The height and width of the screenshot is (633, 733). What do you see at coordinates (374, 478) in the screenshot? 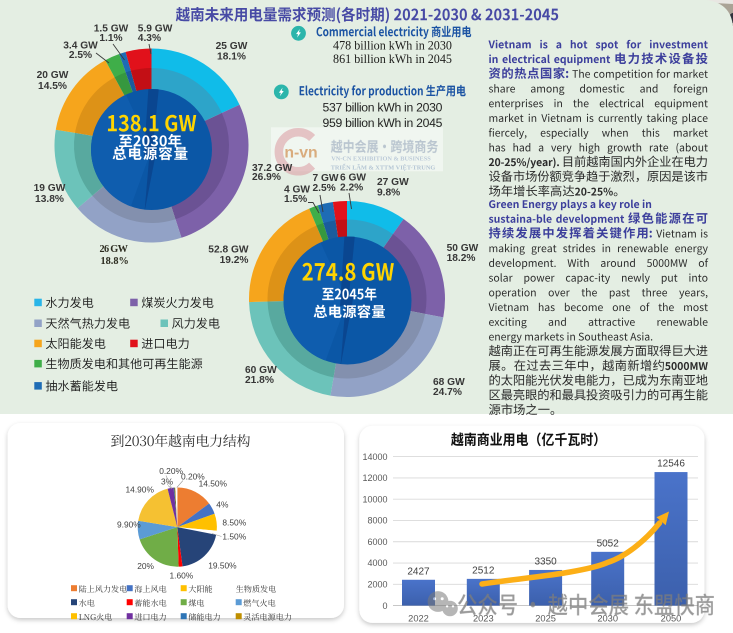
I see `svg-text: 12000` at bounding box center [374, 478].